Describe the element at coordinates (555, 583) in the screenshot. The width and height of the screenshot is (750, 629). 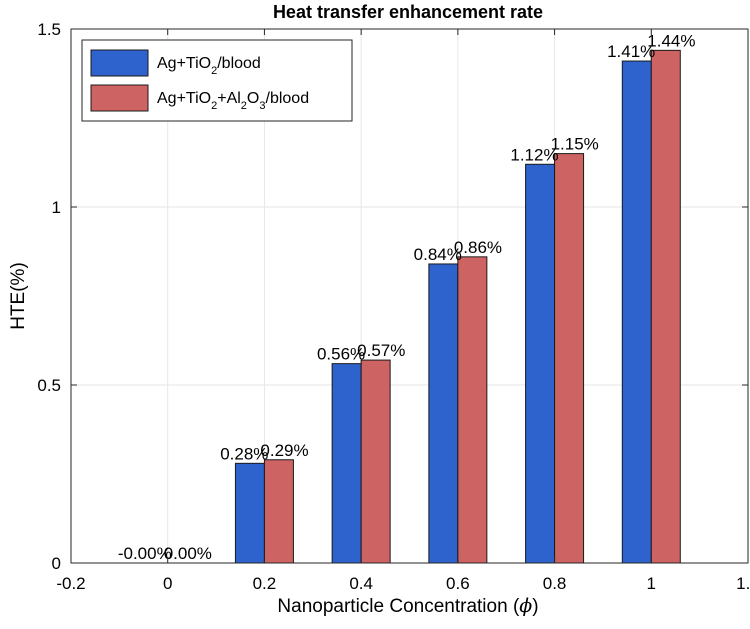
I see `x-tick-label: 0.8` at that location.